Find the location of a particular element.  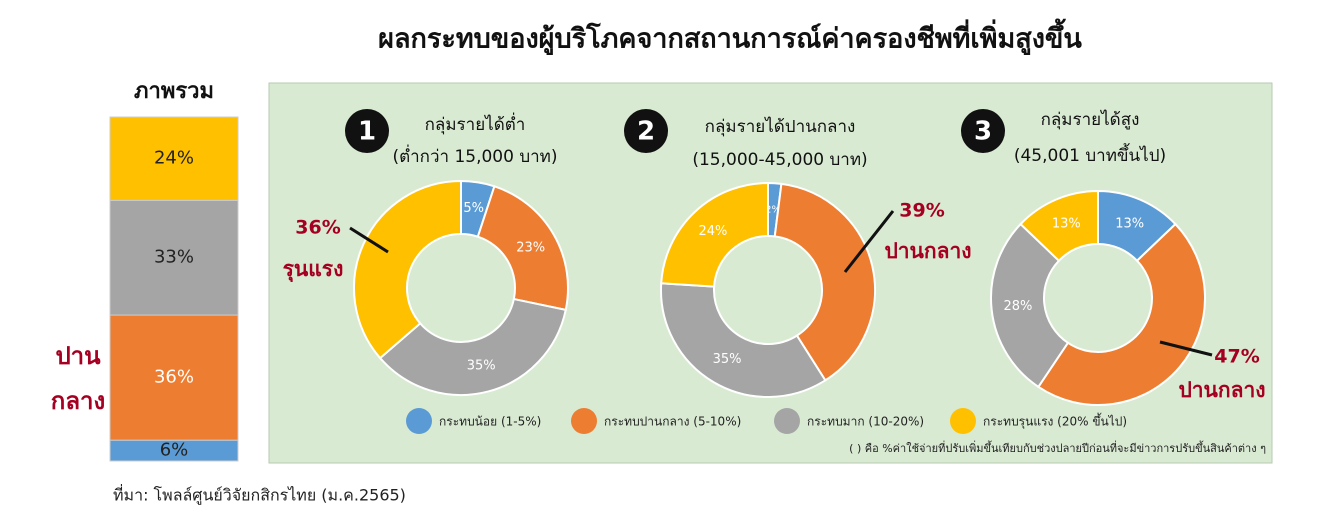

callout-value: 39% is located at coordinates (921, 211).